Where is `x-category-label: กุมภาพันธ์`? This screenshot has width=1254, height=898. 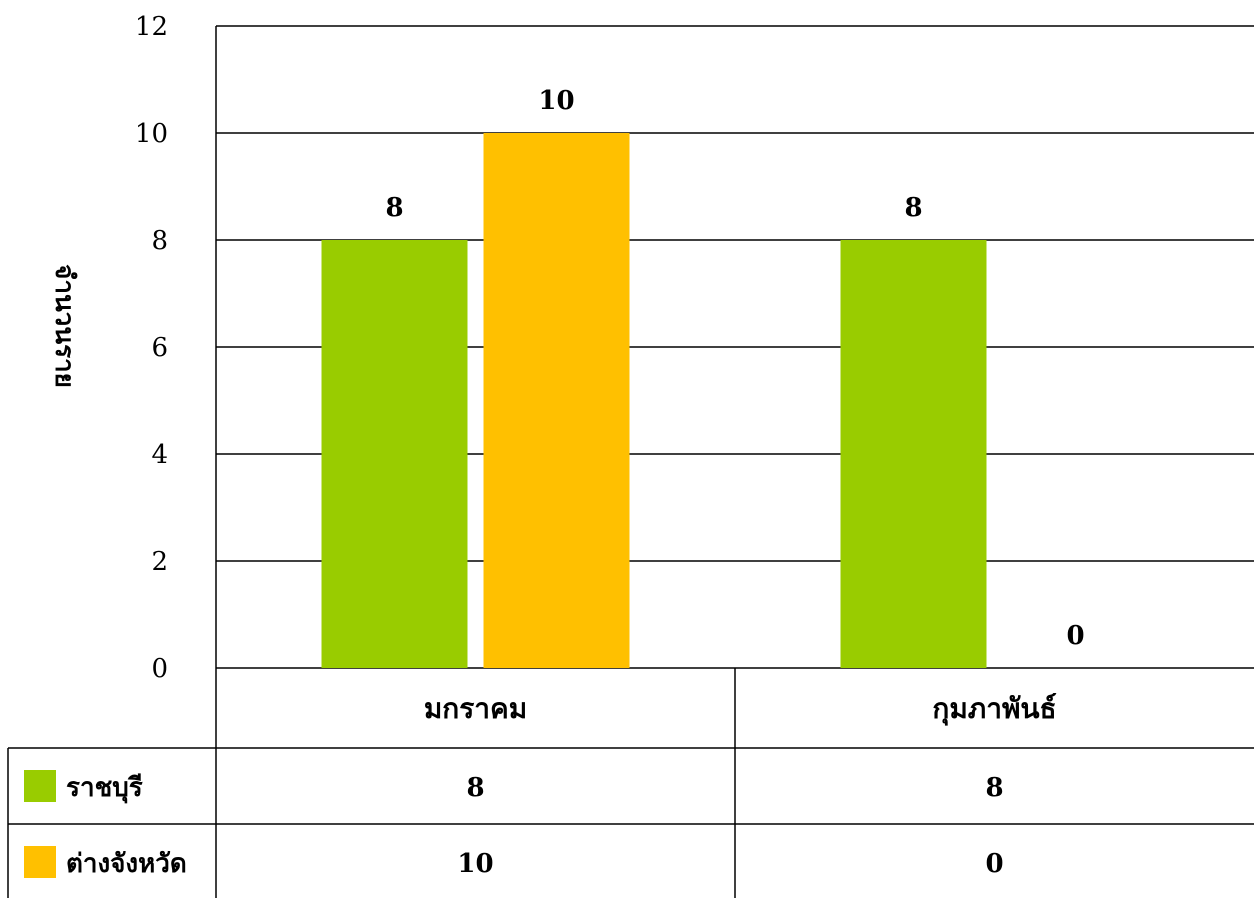 x-category-label: กุมภาพันธ์ is located at coordinates (994, 709).